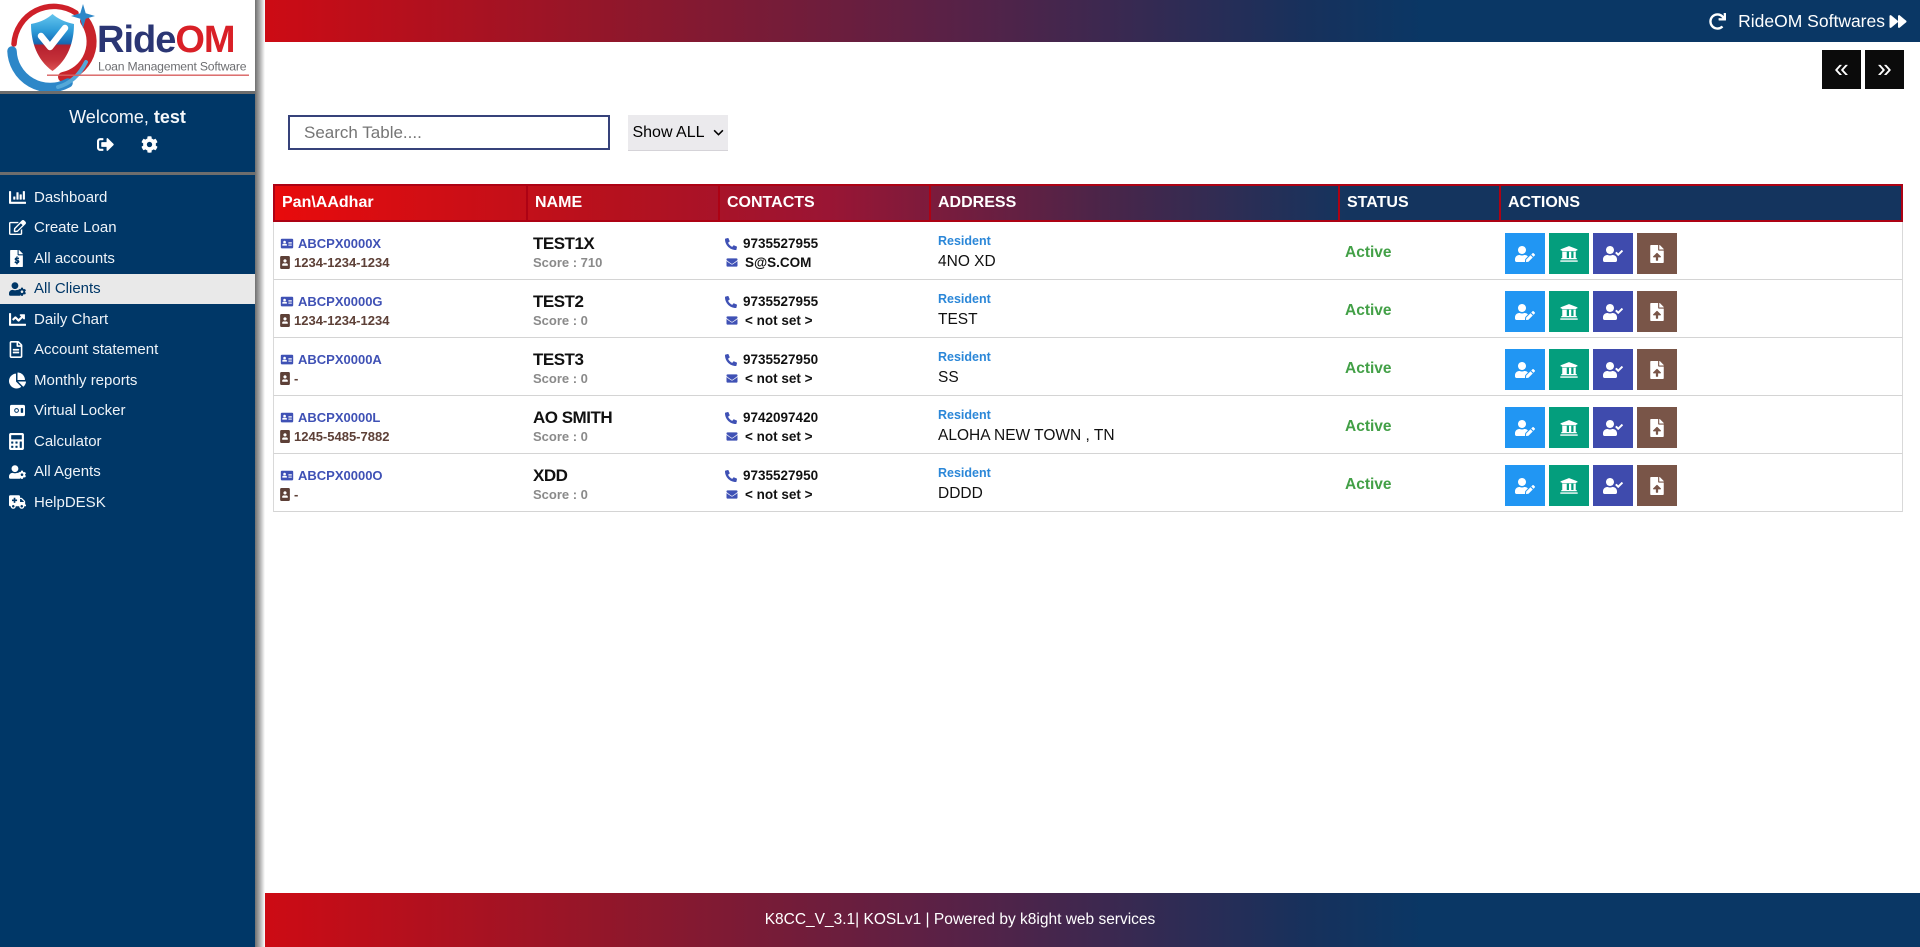 This screenshot has height=947, width=1920. Describe the element at coordinates (172, 67) in the screenshot. I see `svg-text: Loan Management Software` at that location.